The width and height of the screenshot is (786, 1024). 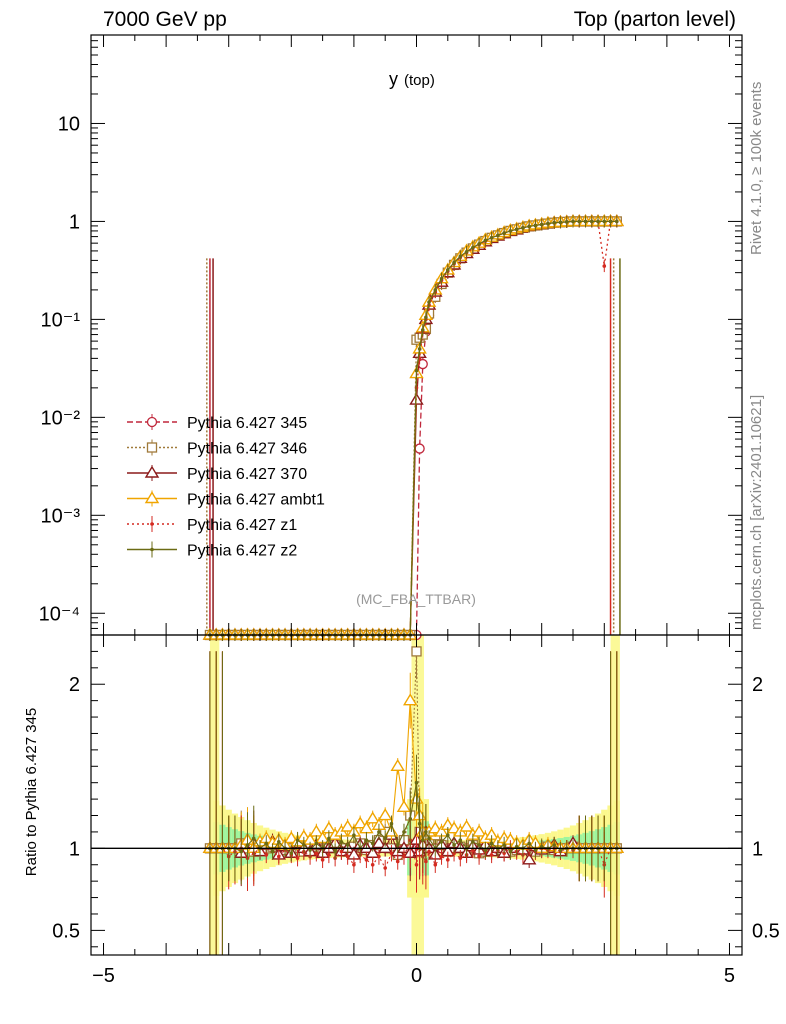 I want to click on y-tick-label: 10⁻², so click(x=61, y=418).